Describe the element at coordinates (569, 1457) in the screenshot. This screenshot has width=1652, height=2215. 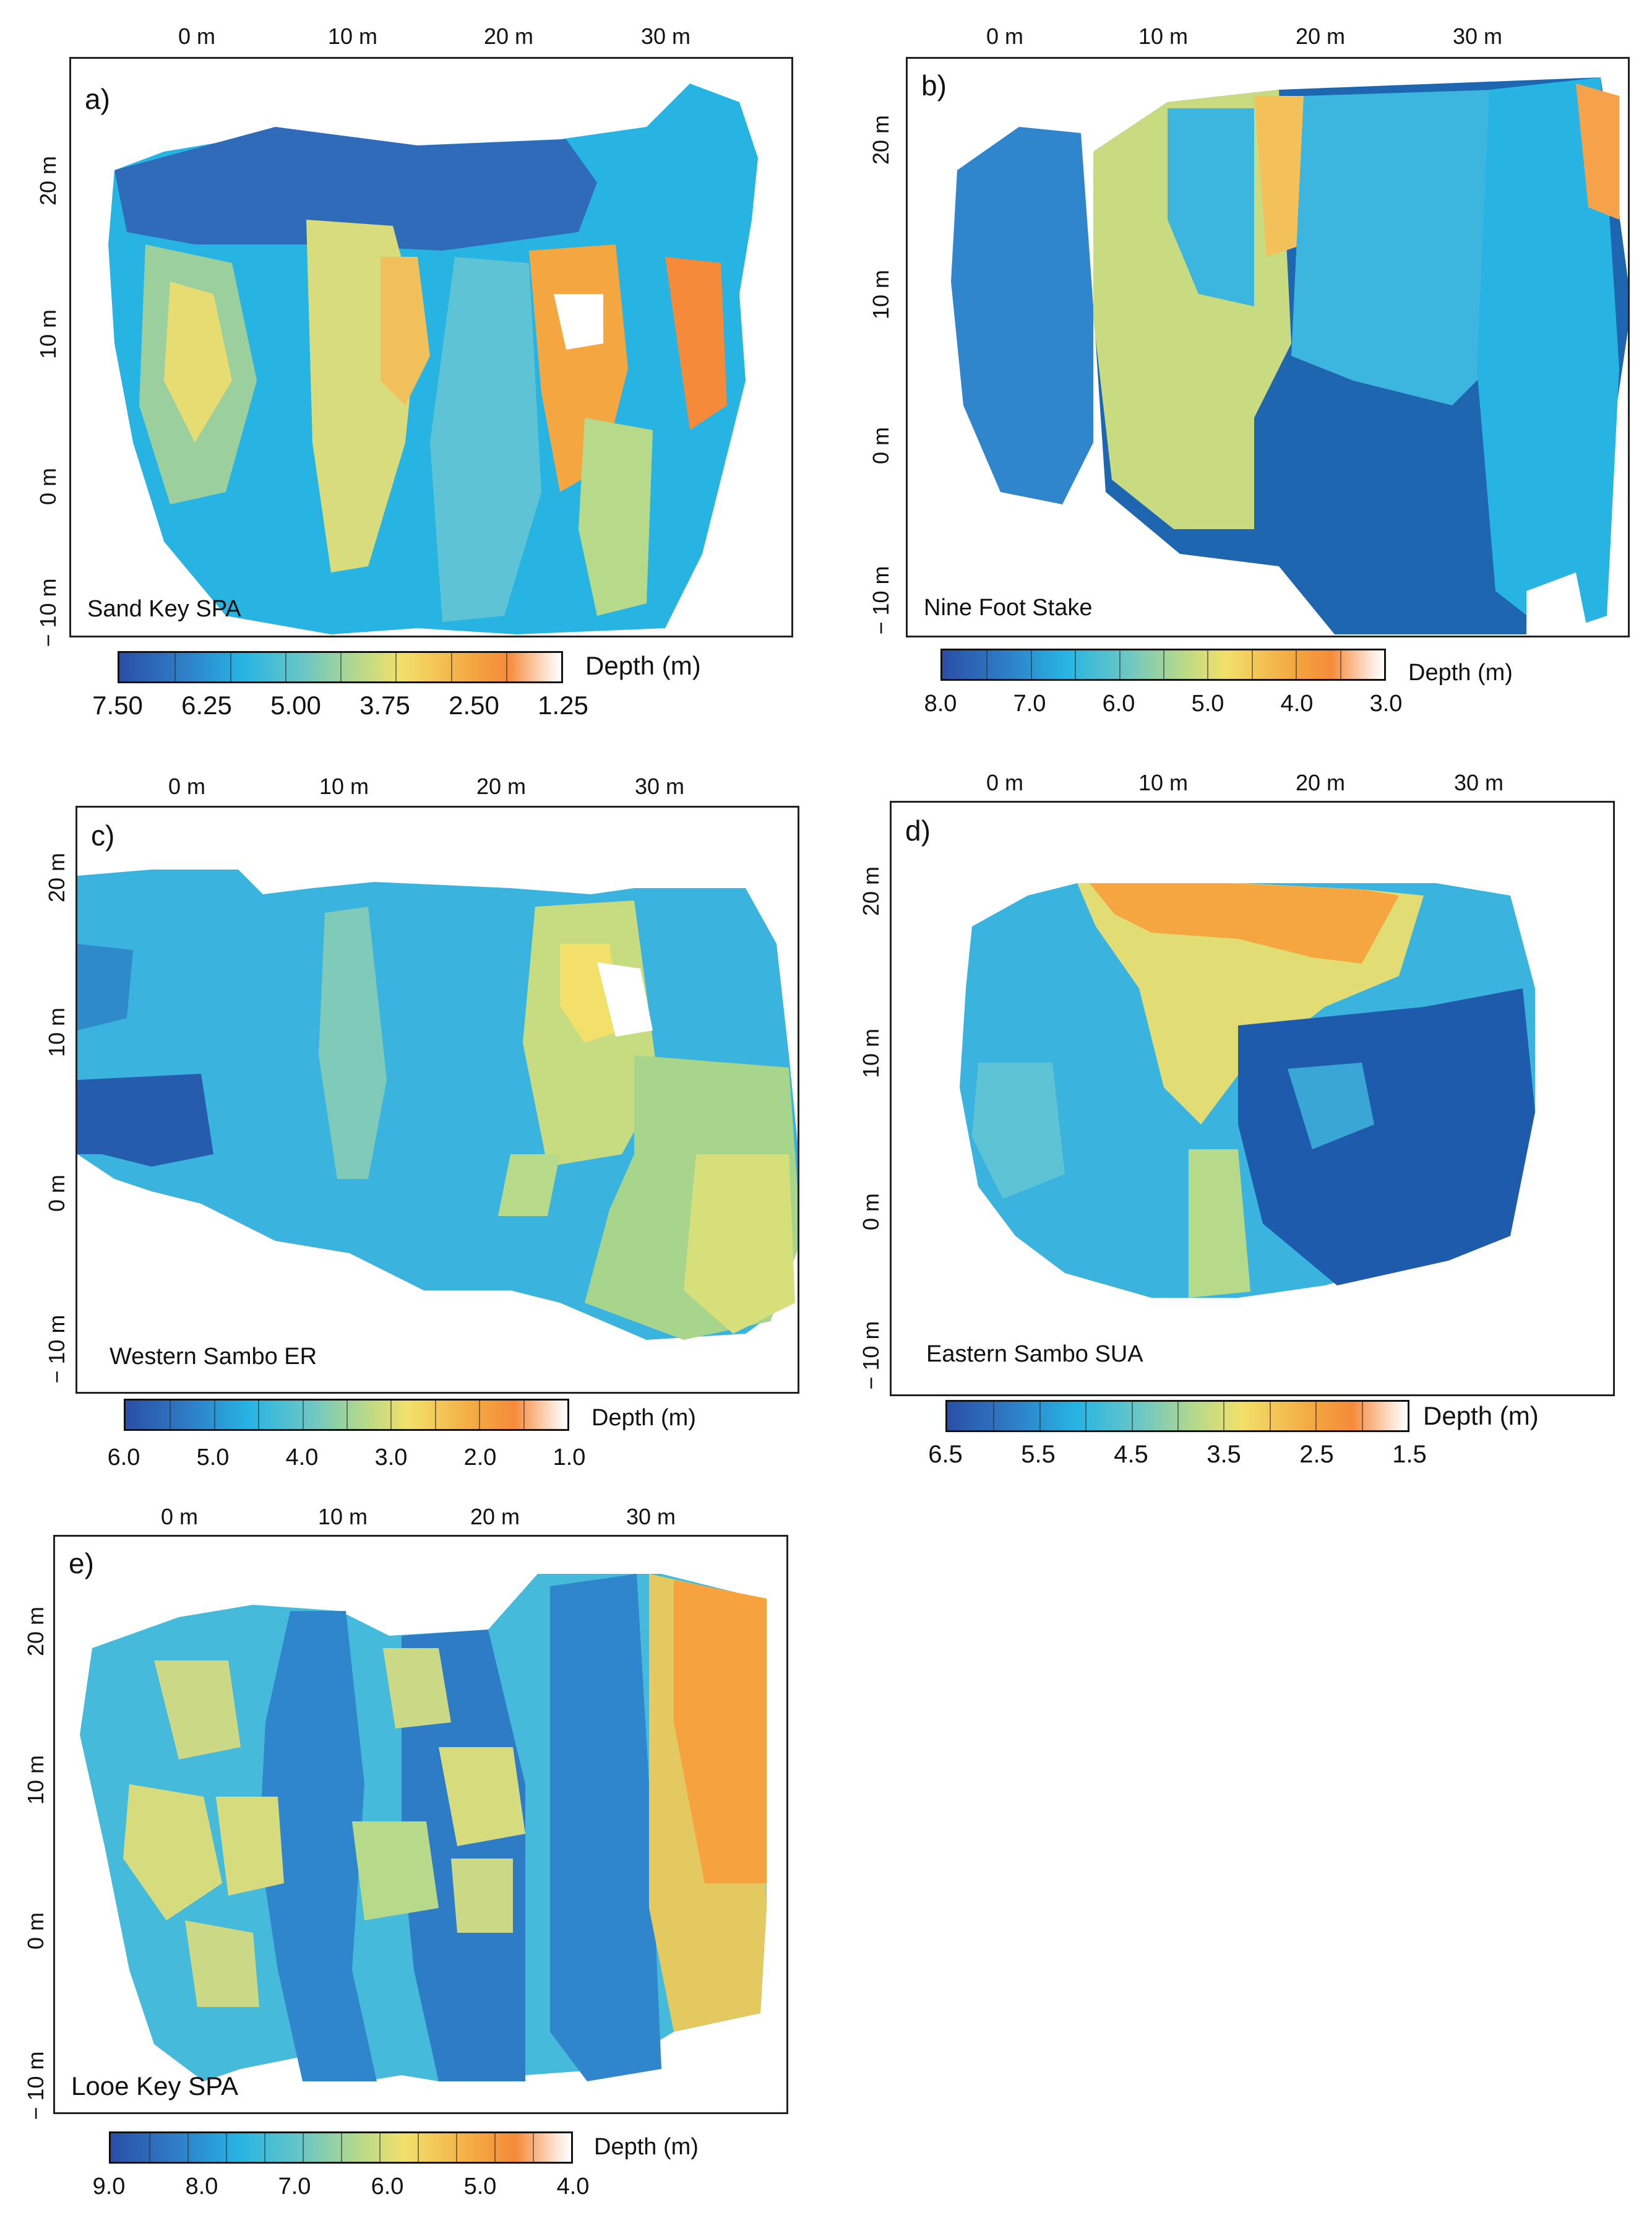
I see `colorbar-tick: 1.0` at that location.